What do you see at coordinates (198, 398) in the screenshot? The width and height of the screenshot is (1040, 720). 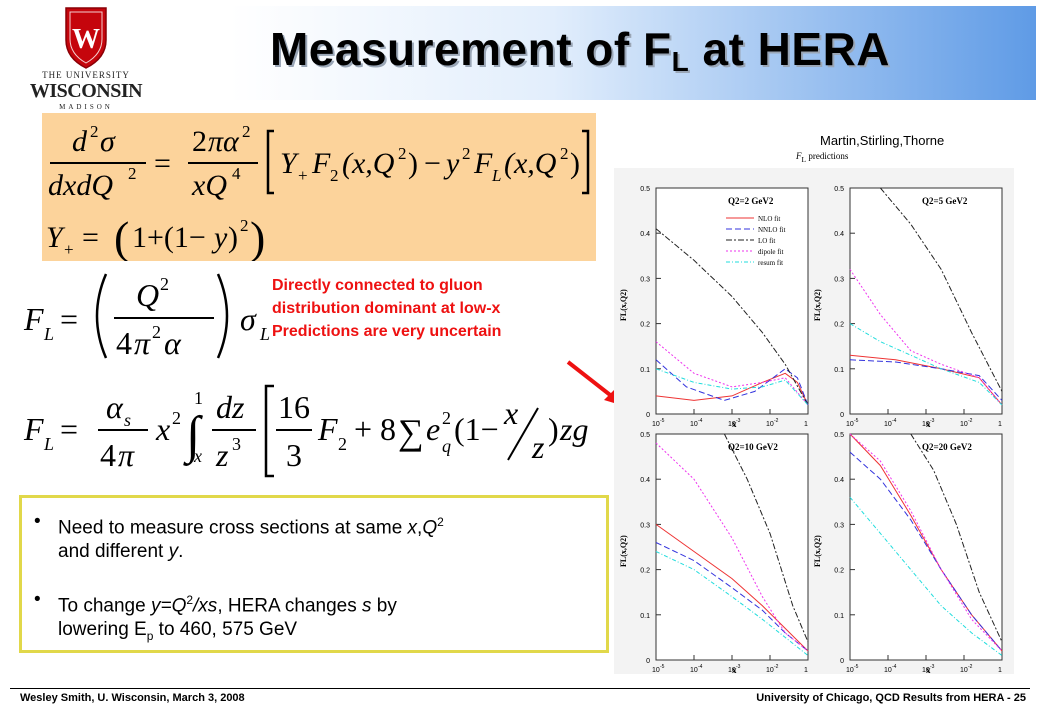 I see `svg-text: 1` at bounding box center [198, 398].